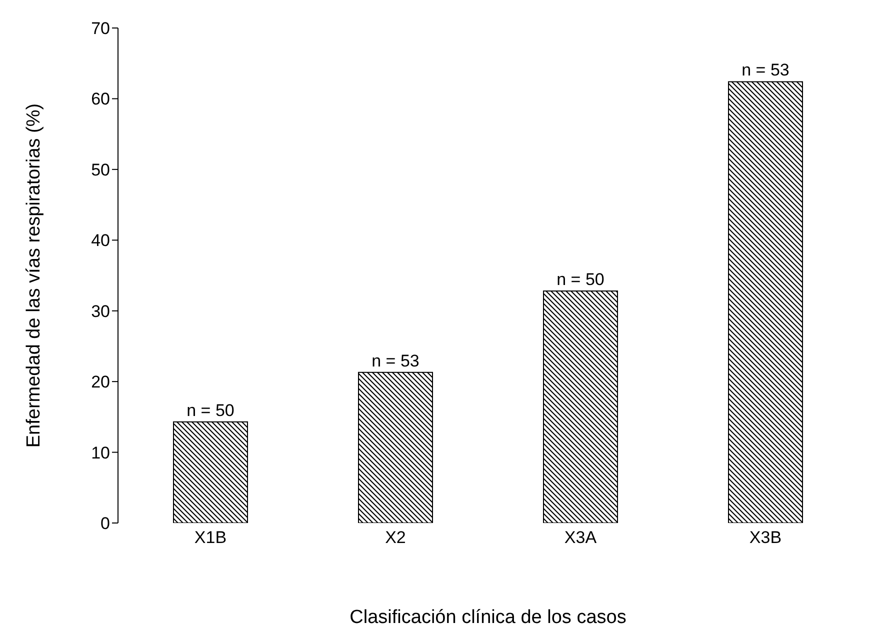 This screenshot has width=877, height=641. What do you see at coordinates (100, 382) in the screenshot?
I see `y-tick-label: 20` at bounding box center [100, 382].